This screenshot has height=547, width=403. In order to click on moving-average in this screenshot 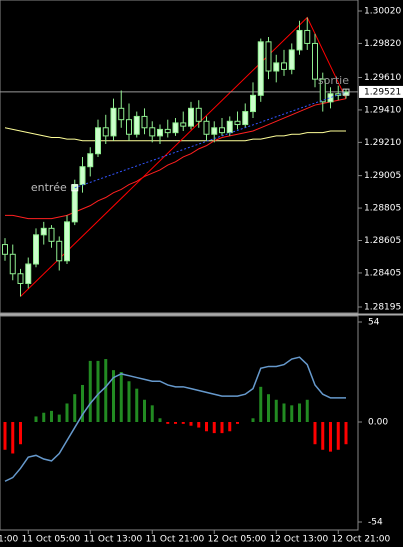, I will do `click(175, 134)`.